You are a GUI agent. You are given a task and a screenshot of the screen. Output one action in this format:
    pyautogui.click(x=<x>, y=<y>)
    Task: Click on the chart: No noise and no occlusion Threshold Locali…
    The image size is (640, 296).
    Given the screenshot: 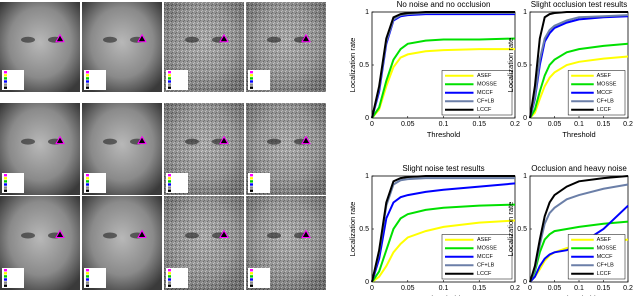 What is the action you would take?
    pyautogui.click(x=434, y=69)
    